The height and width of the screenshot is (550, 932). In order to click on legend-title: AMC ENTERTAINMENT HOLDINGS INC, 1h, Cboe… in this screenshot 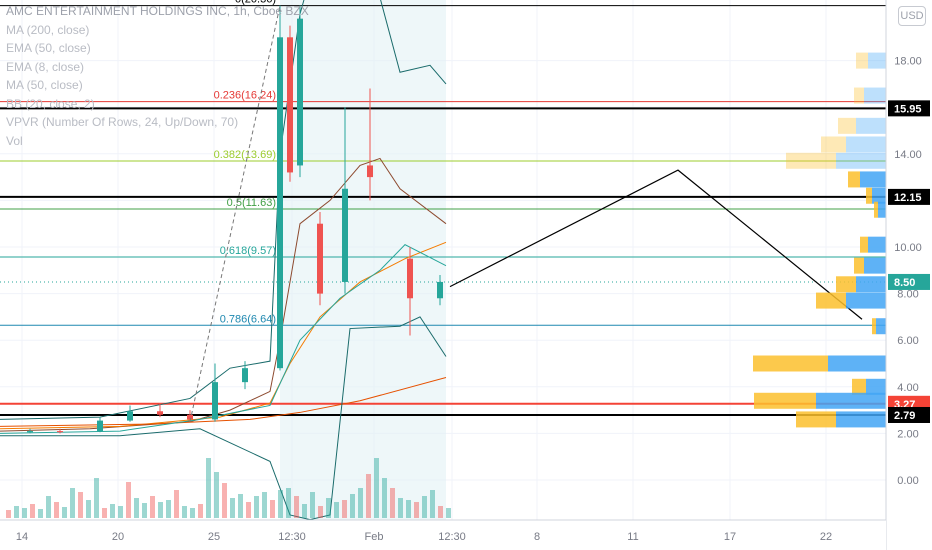, I will do `click(157, 11)`.